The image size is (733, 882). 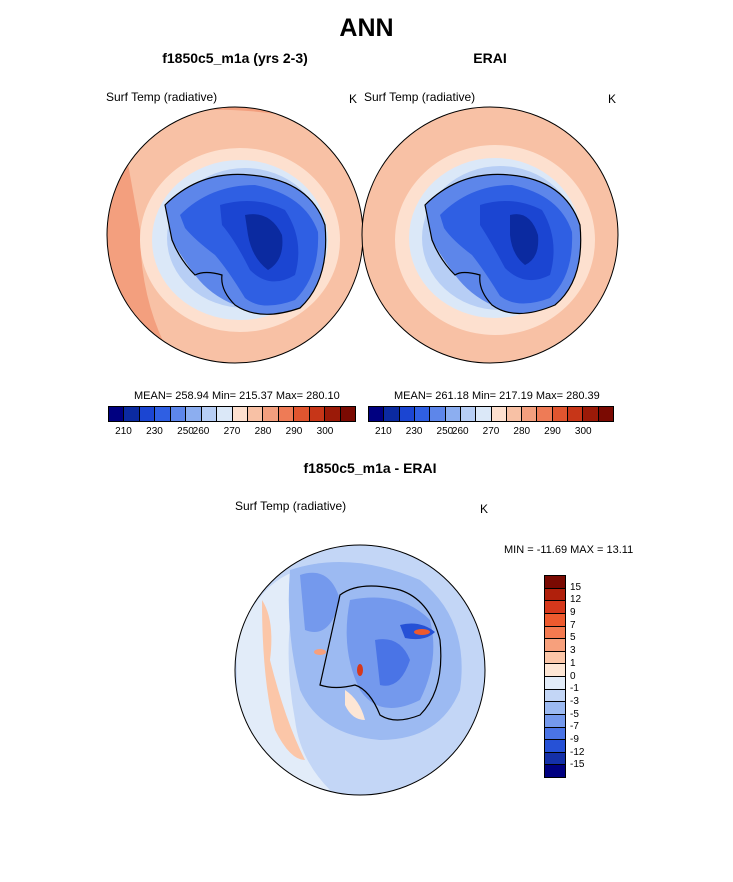 I want to click on panel1-colorbar, so click(x=232, y=414).